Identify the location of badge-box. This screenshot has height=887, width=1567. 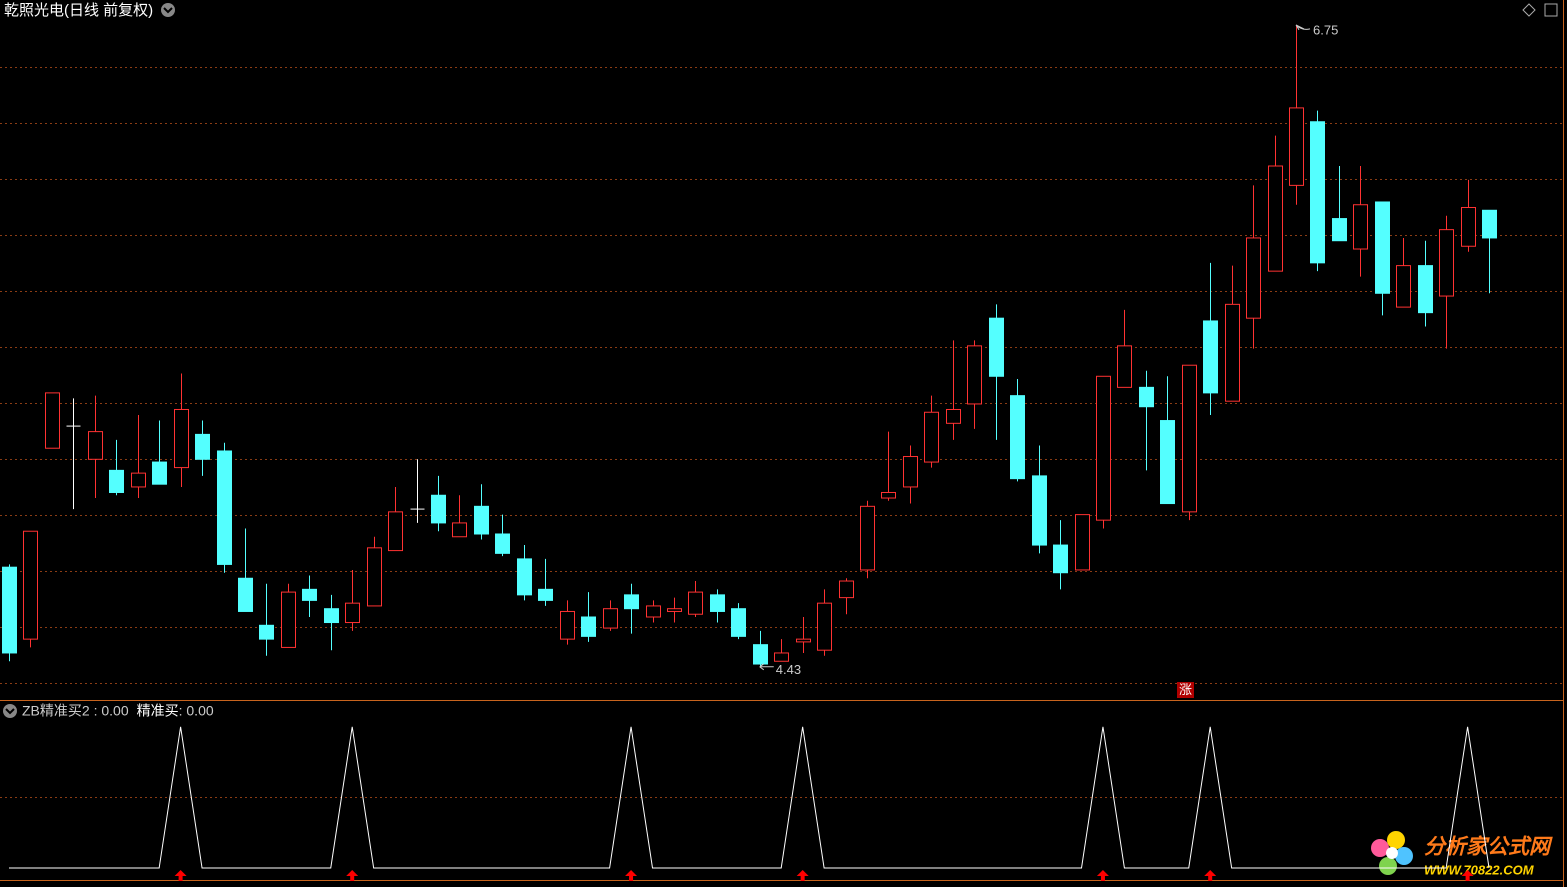
(1185, 690).